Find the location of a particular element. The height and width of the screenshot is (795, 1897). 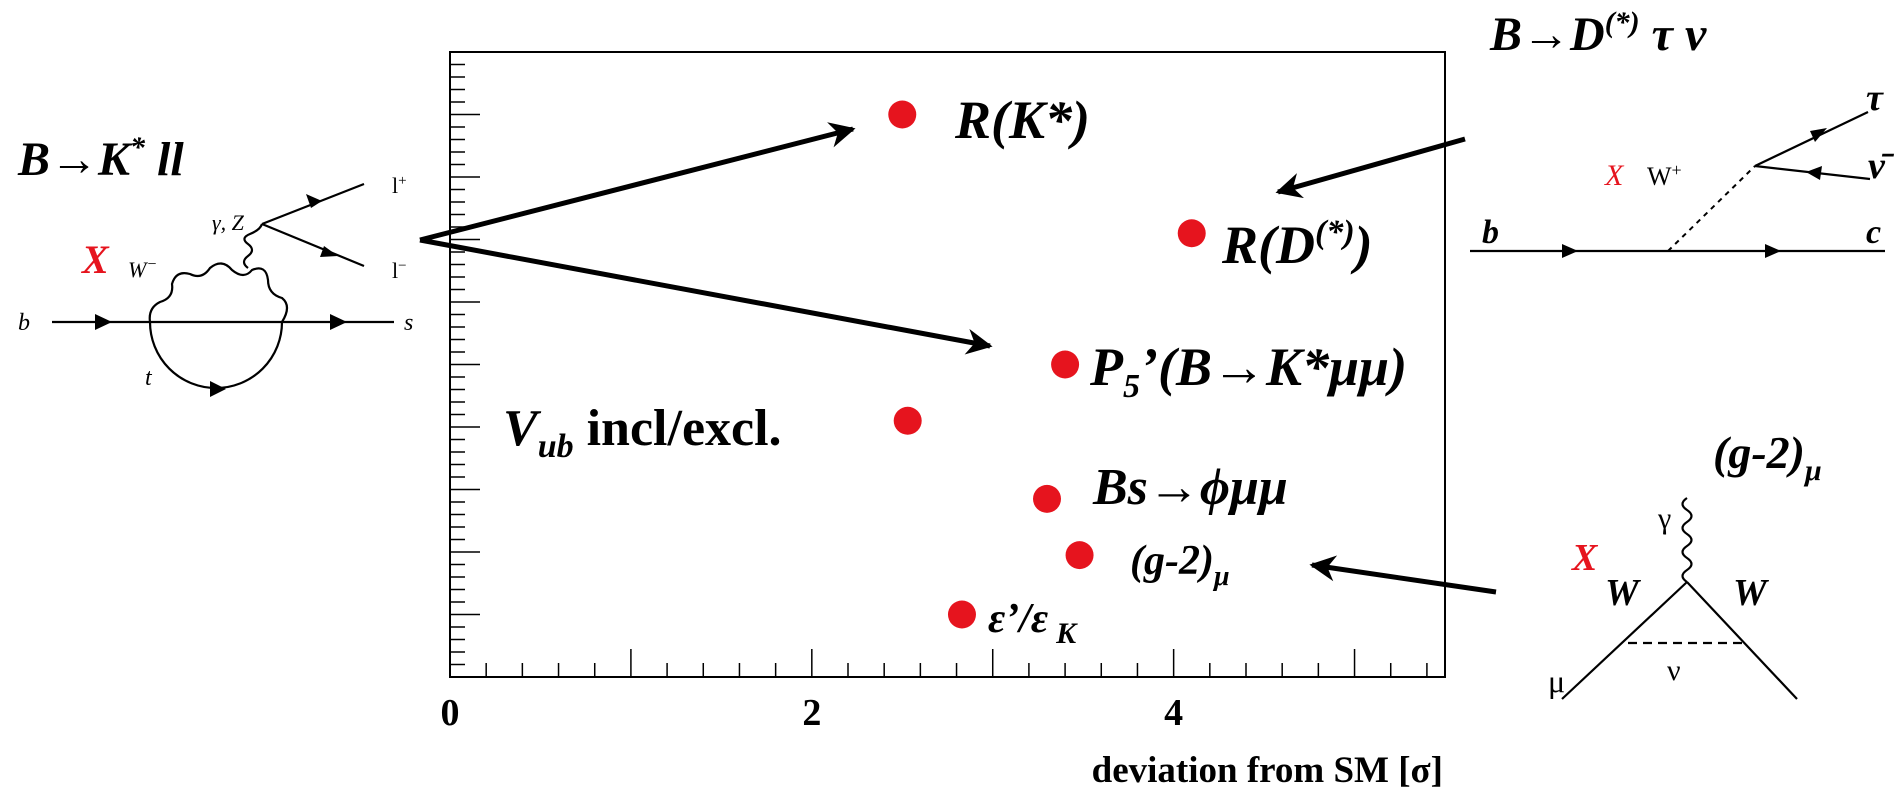

tree-w: W+ is located at coordinates (1664, 175).